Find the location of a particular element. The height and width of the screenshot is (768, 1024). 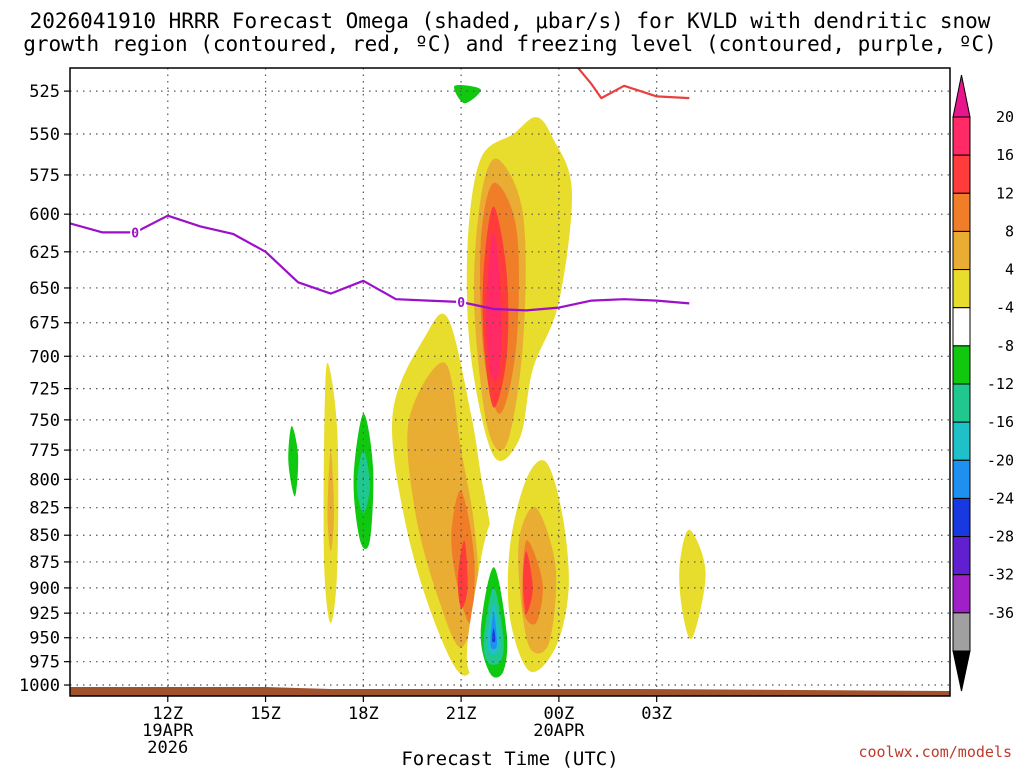

ytick-label-875: 875 is located at coordinates (44, 563).